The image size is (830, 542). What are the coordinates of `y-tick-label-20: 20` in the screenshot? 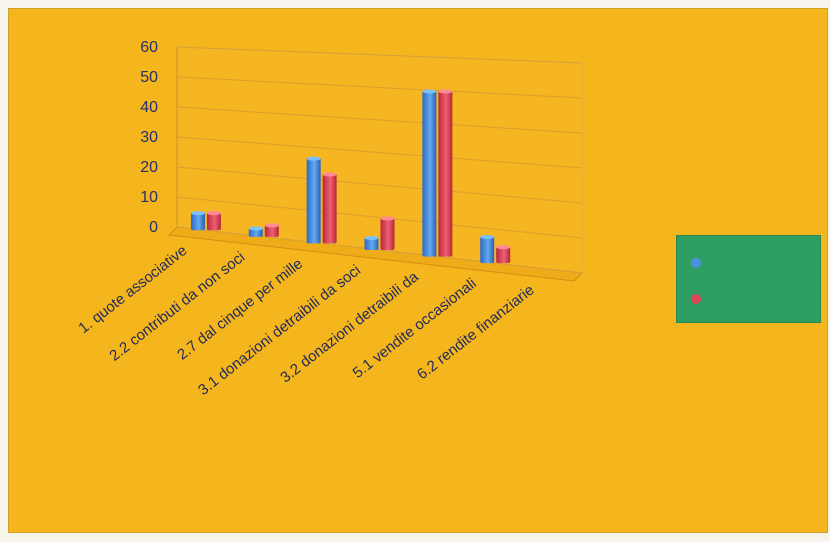 It's located at (149, 167).